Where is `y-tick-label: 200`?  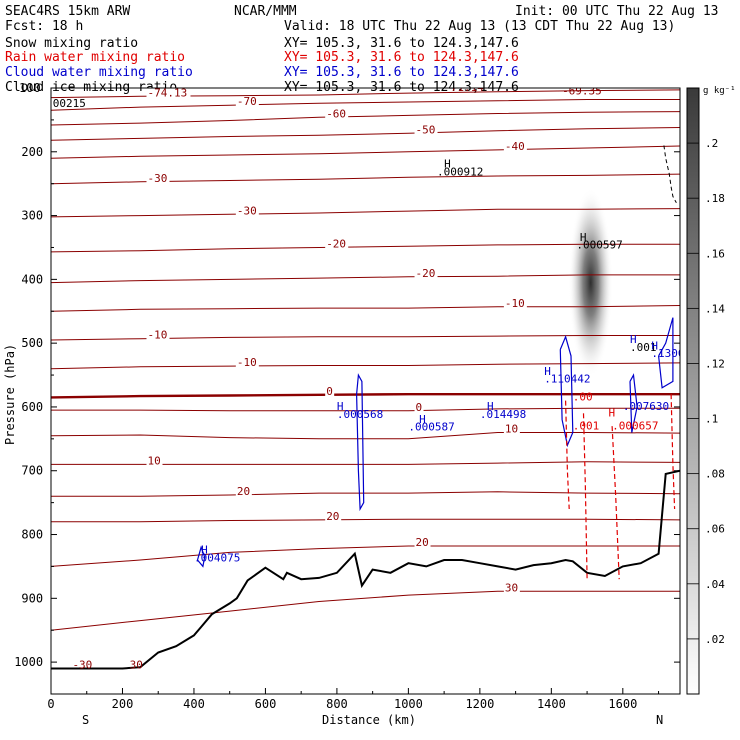
y-tick-label: 200 is located at coordinates (32, 152).